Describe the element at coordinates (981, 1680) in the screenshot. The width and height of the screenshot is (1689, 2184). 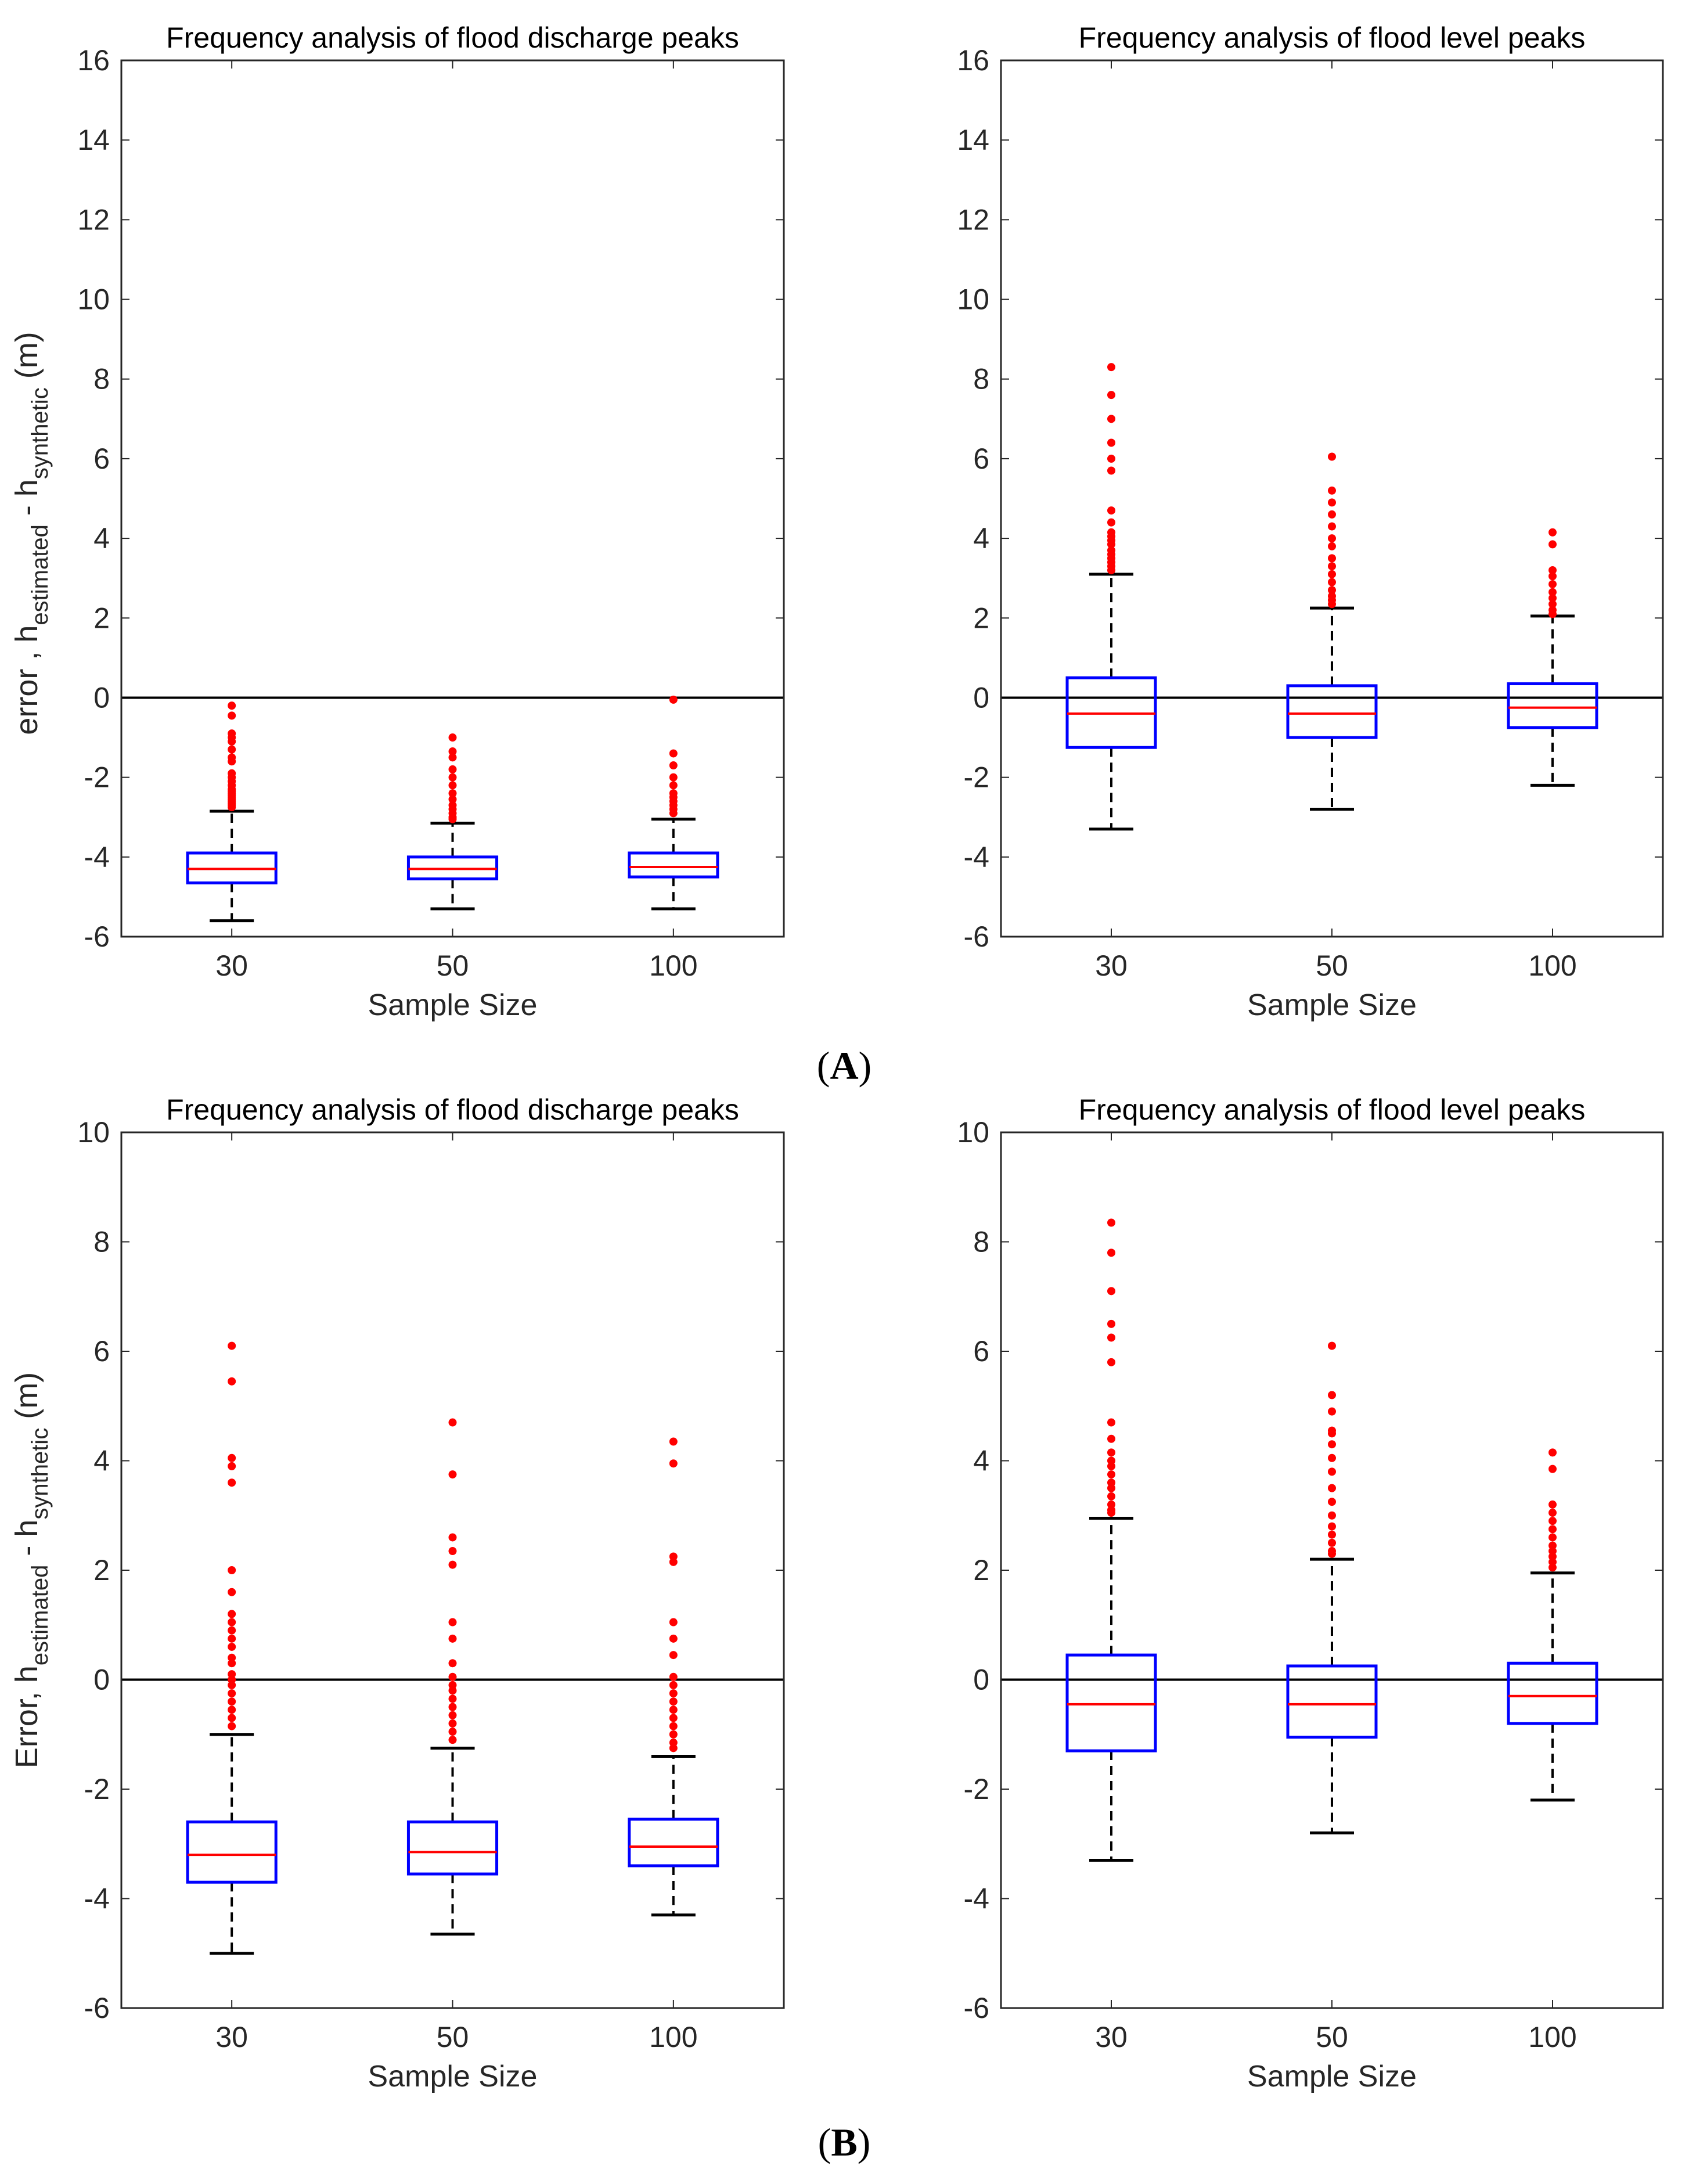
I see `y-tick-label: 0` at that location.